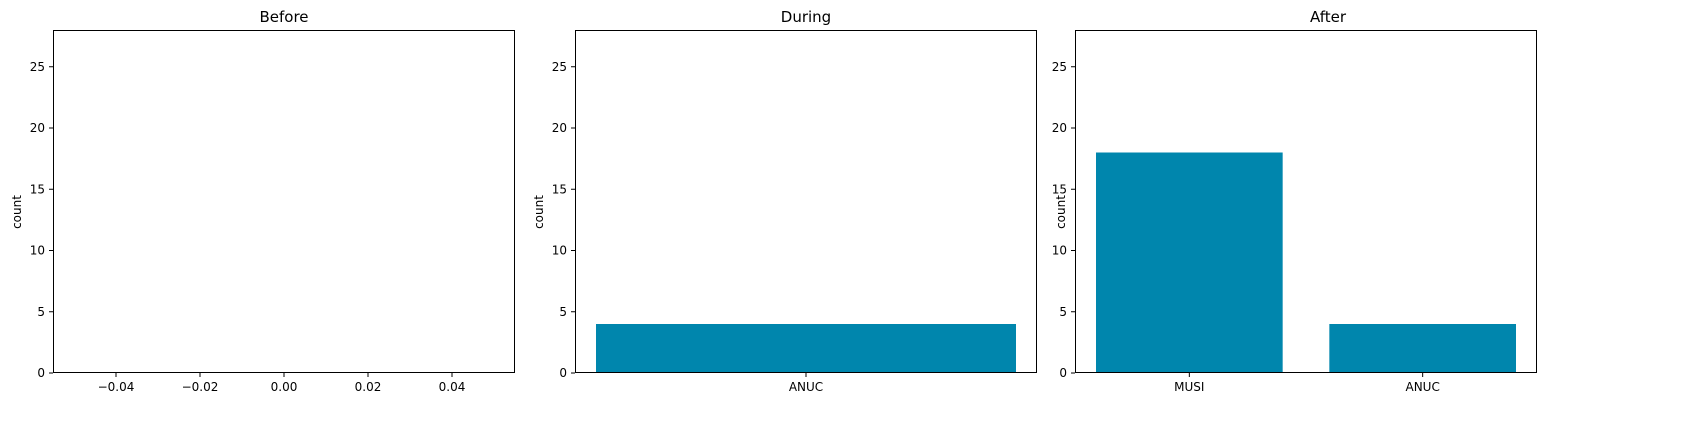  What do you see at coordinates (284, 387) in the screenshot?
I see `x-tick-label: 0.00` at bounding box center [284, 387].